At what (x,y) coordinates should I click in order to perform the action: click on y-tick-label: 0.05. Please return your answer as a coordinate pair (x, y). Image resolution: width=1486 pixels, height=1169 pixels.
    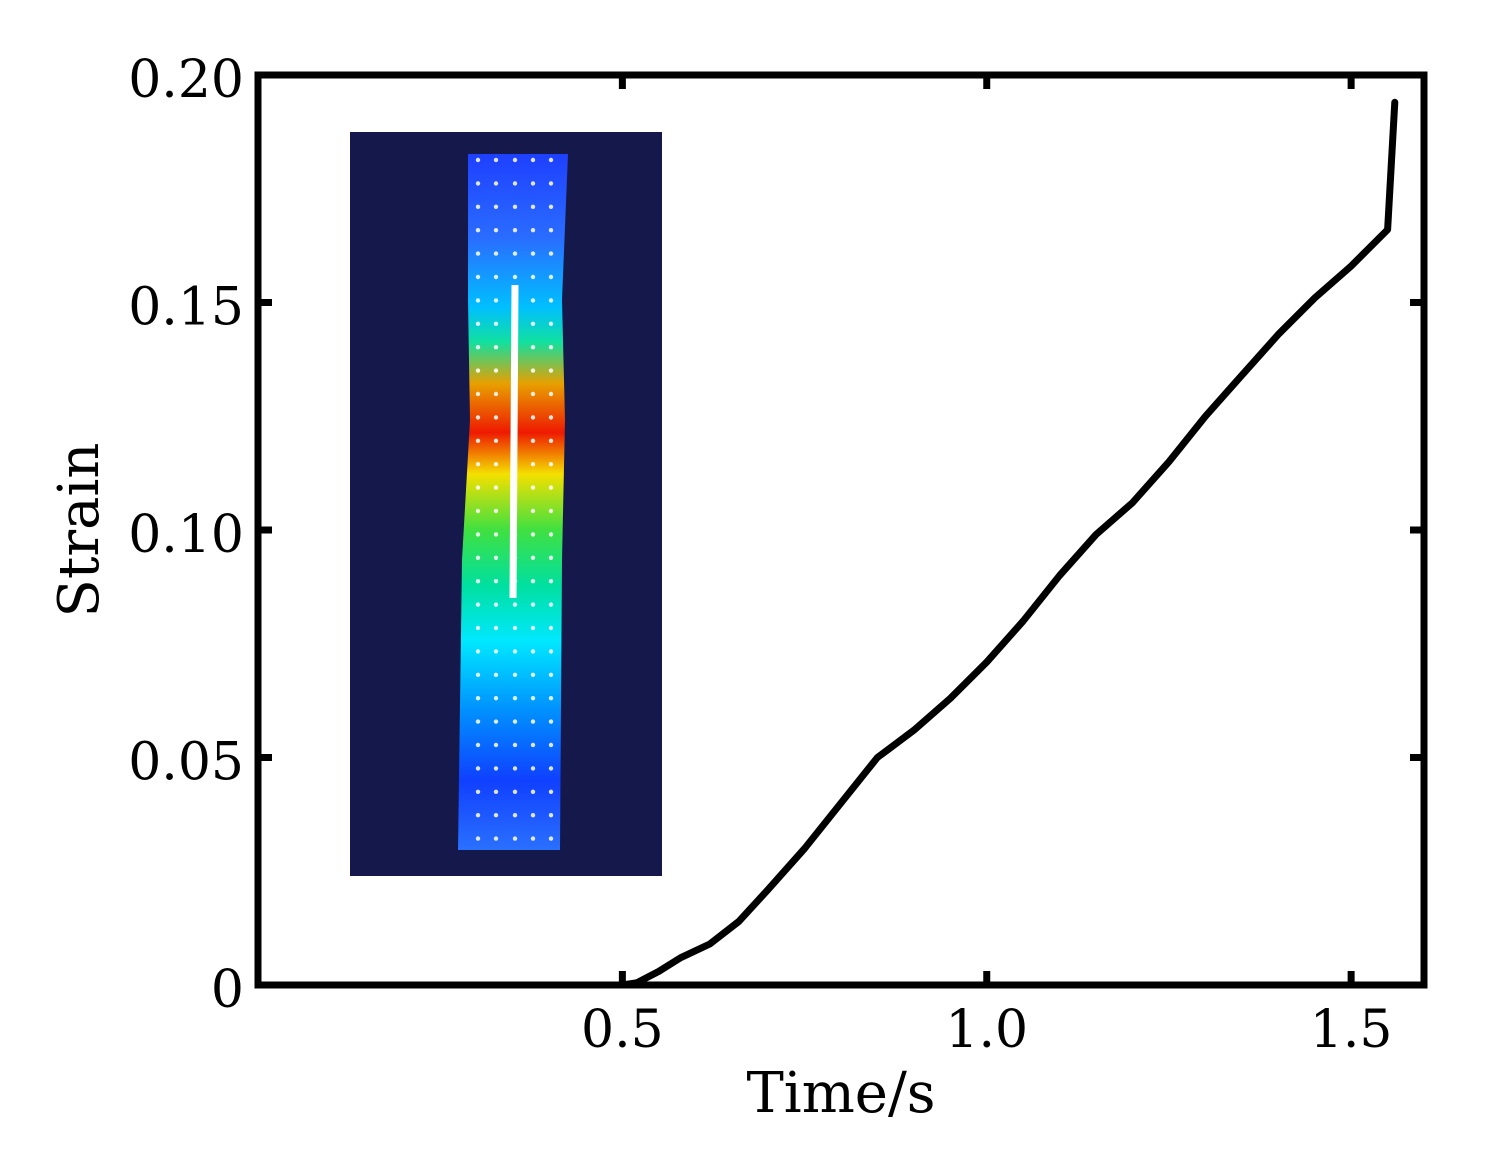
    Looking at the image, I should click on (186, 763).